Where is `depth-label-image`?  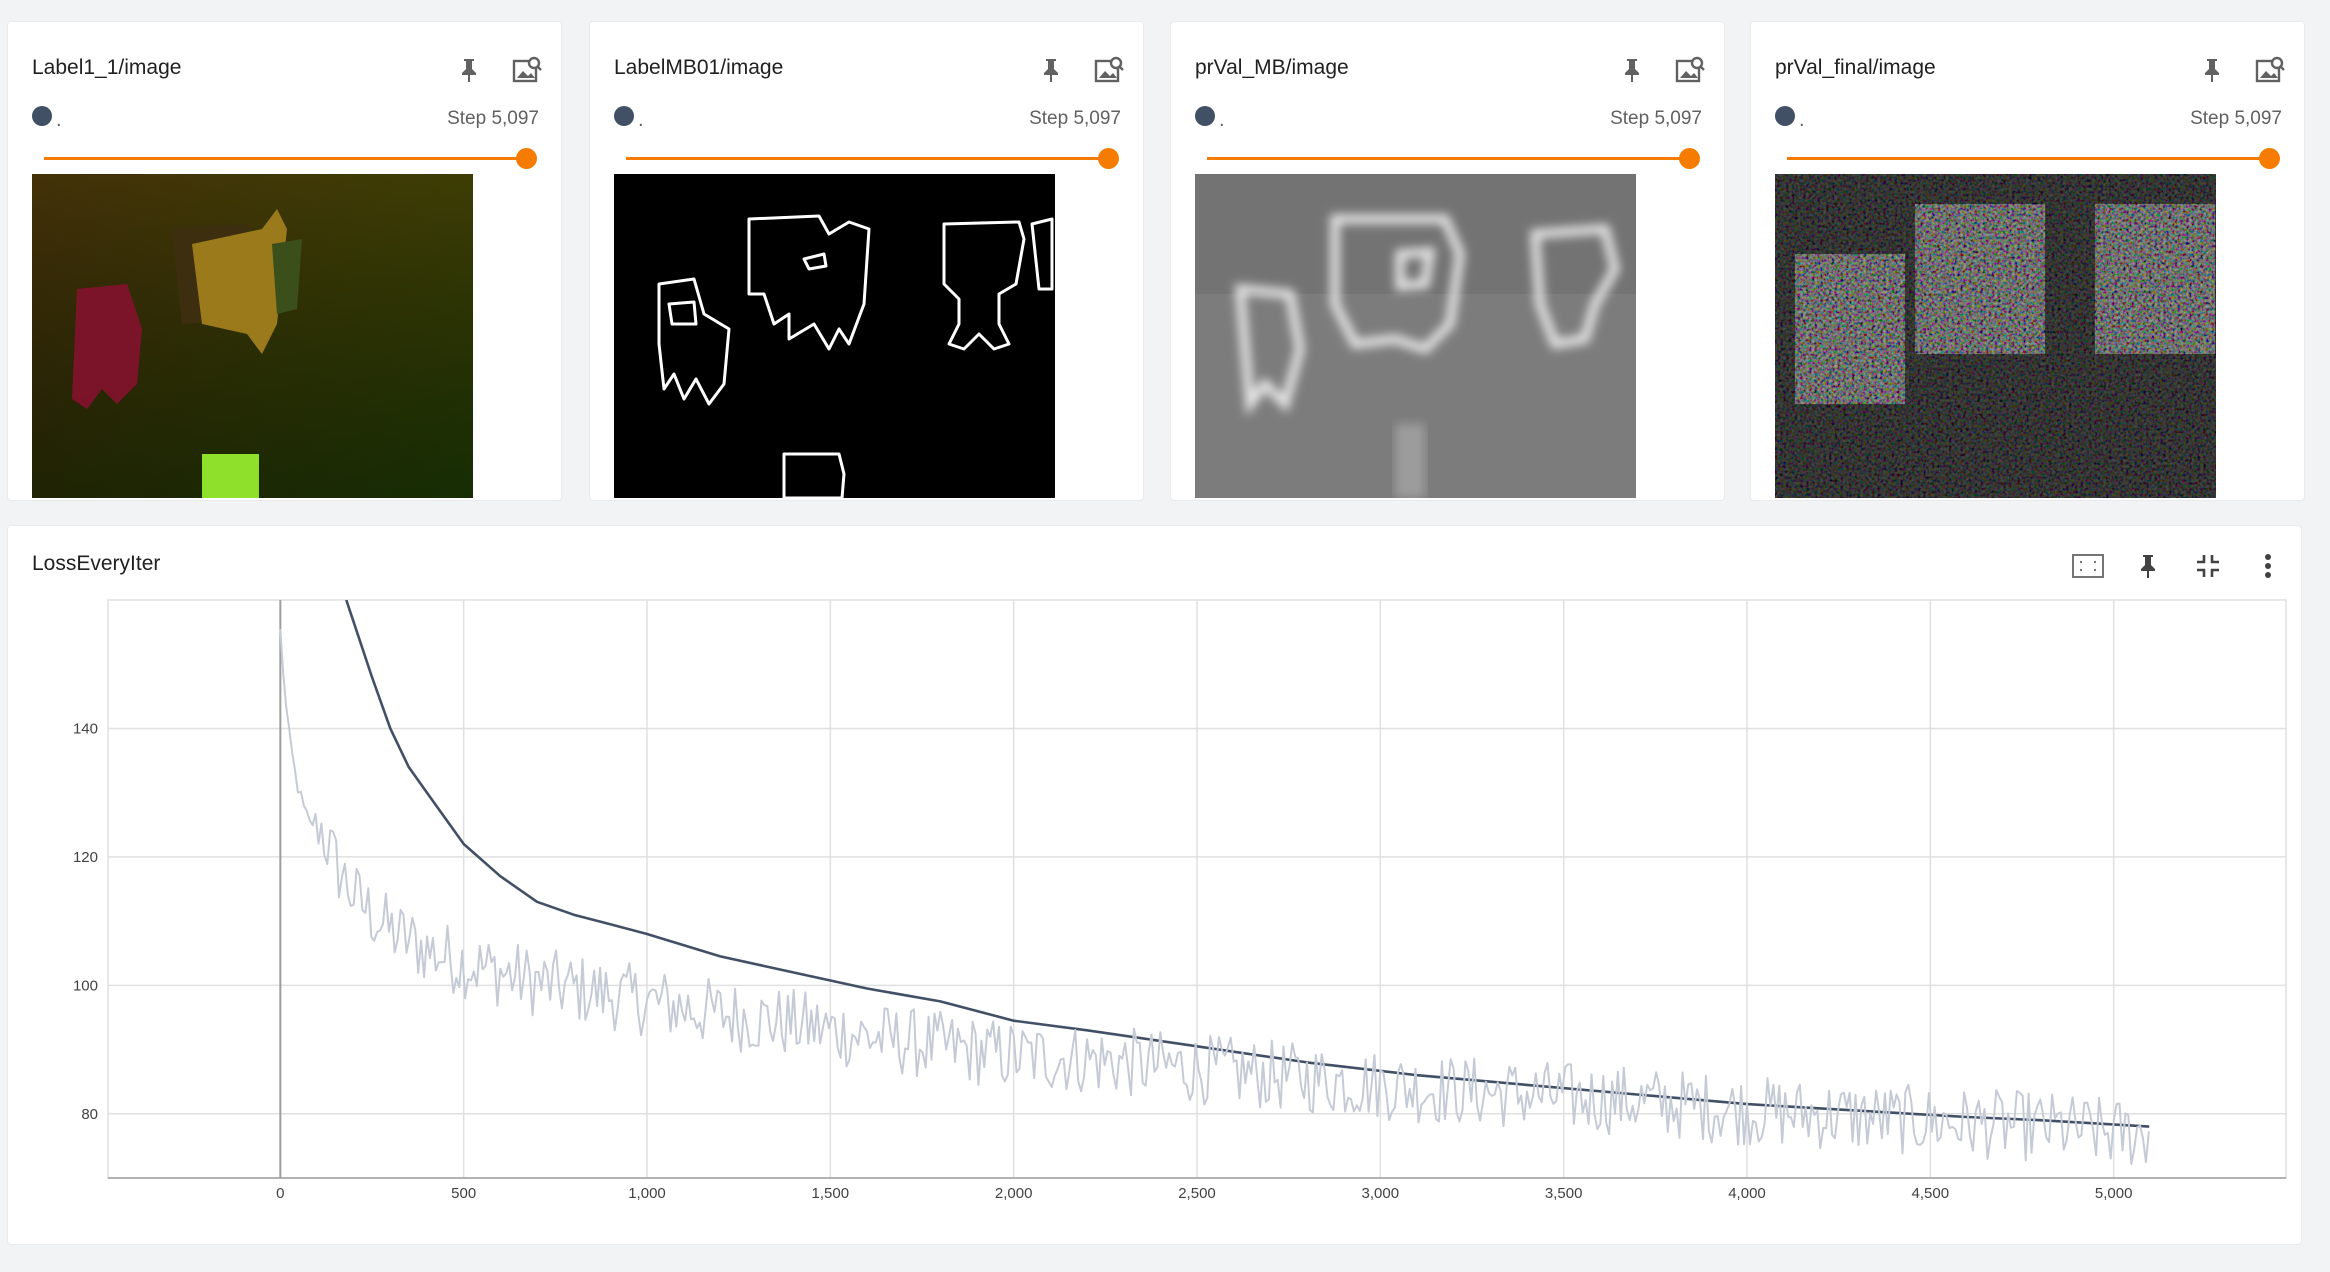 depth-label-image is located at coordinates (252, 336).